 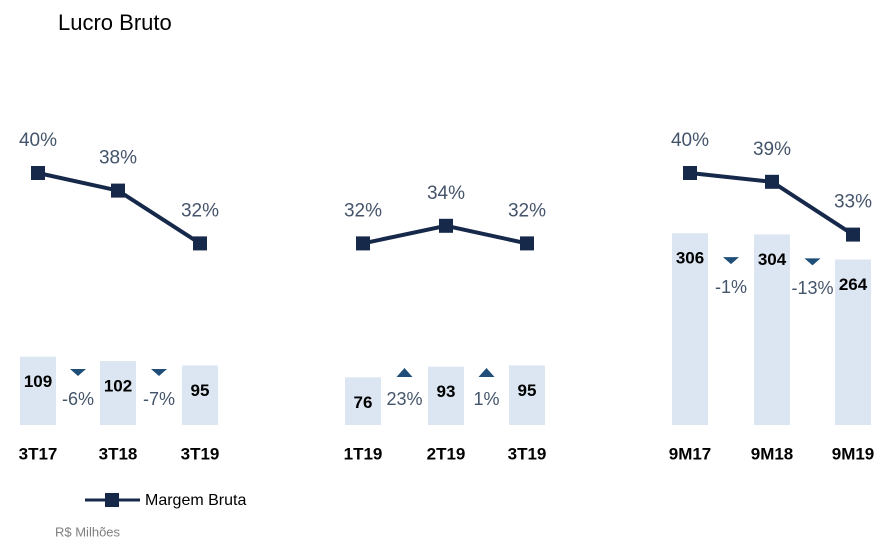 What do you see at coordinates (38, 453) in the screenshot?
I see `x-tick-label: 3T17` at bounding box center [38, 453].